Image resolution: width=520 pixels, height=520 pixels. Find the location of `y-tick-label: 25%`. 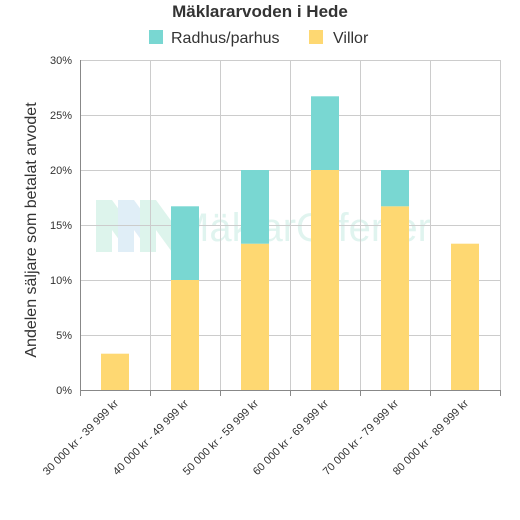

y-tick-label: 25% is located at coordinates (61, 116).